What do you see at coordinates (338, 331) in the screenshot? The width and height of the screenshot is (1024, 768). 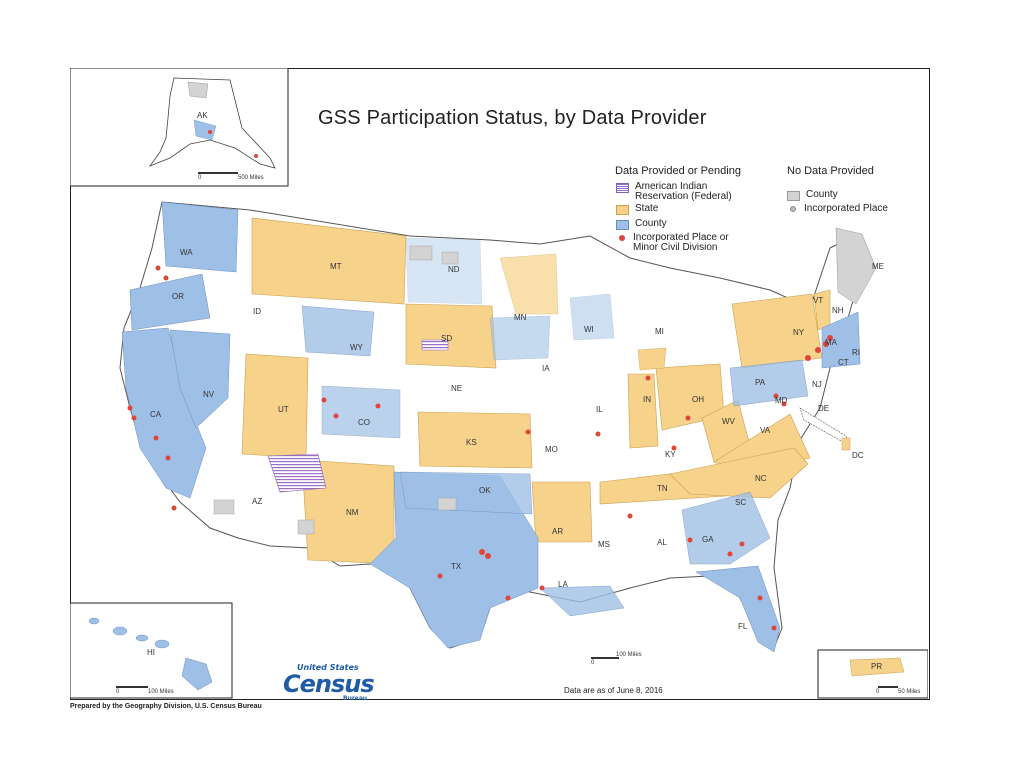 I see `wyoming-region` at bounding box center [338, 331].